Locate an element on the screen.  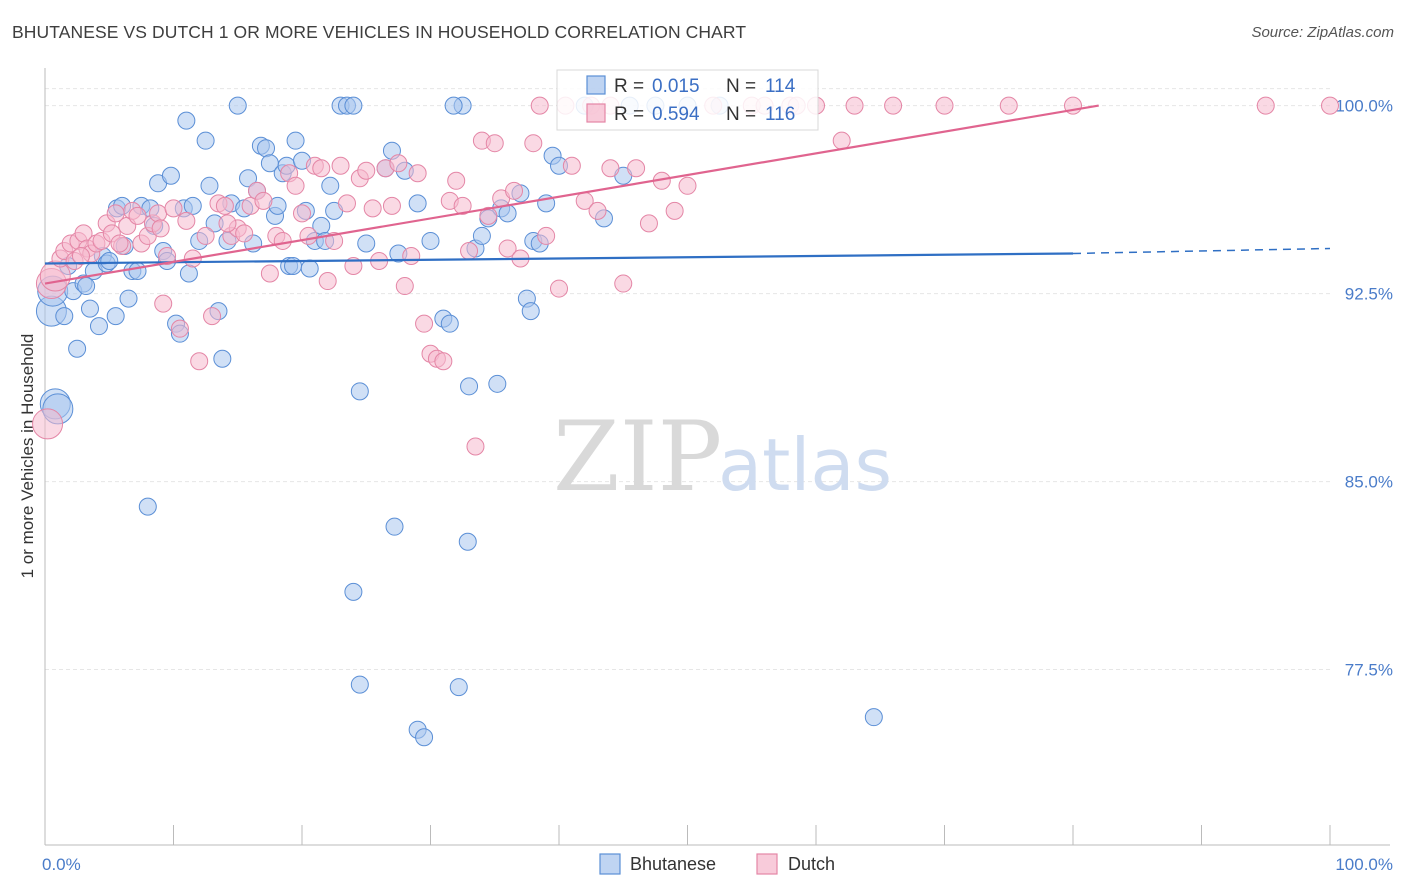
legend-n-label: N = is located at coordinates (741, 114).